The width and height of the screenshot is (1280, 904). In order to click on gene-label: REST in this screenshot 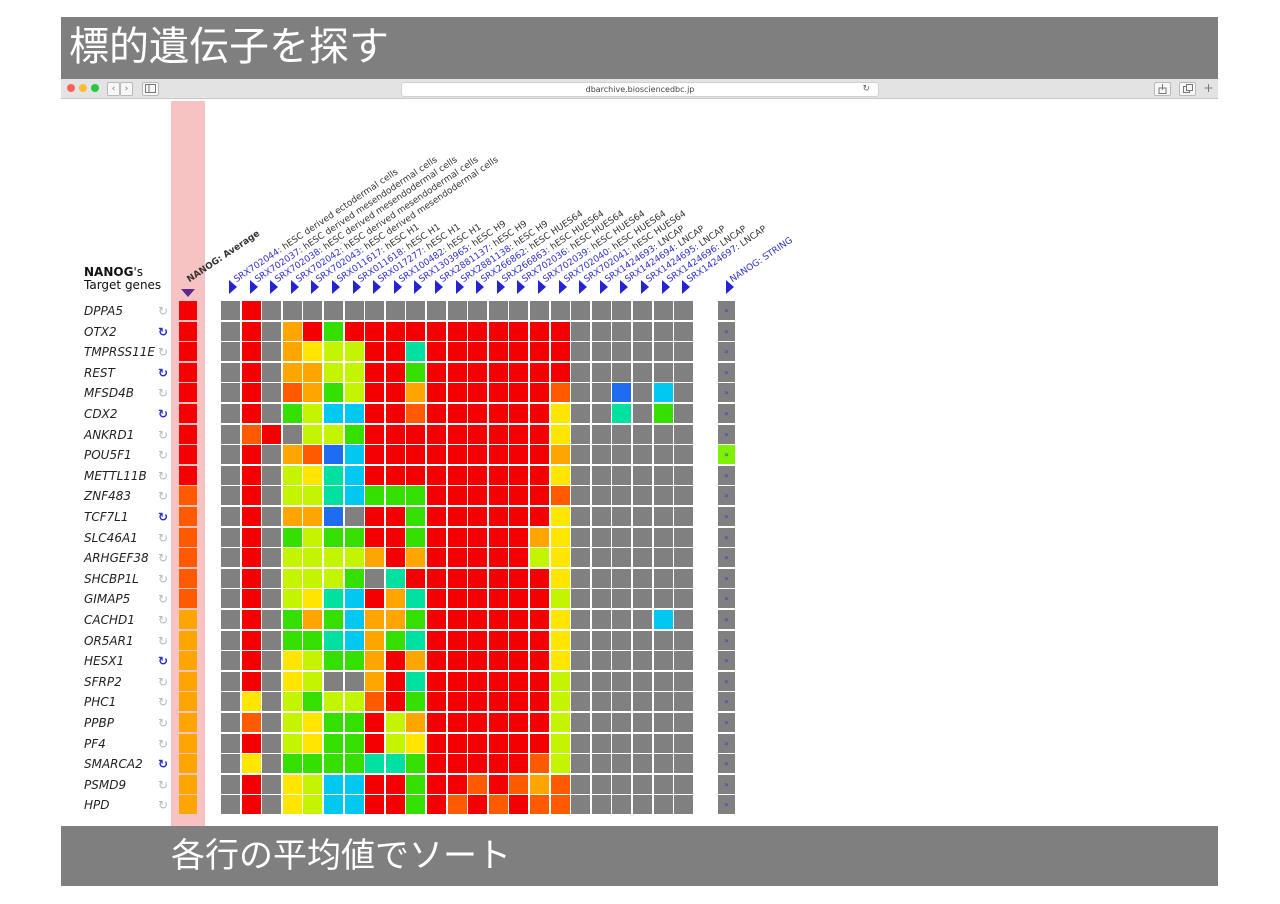, I will do `click(99, 372)`.